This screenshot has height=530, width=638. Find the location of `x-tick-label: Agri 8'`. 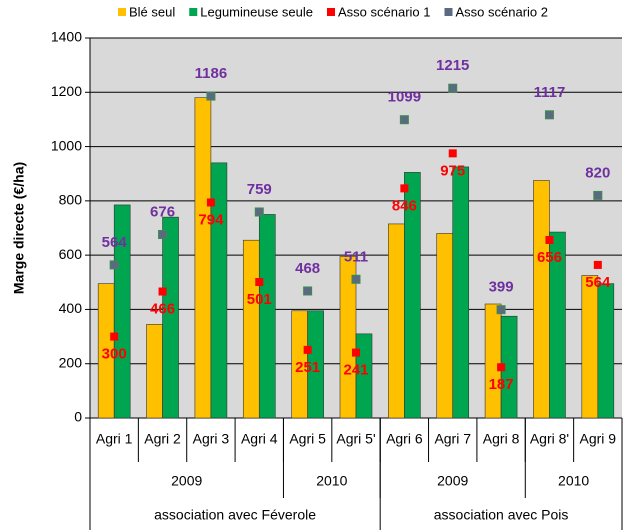

x-tick-label: Agri 8' is located at coordinates (549, 439).